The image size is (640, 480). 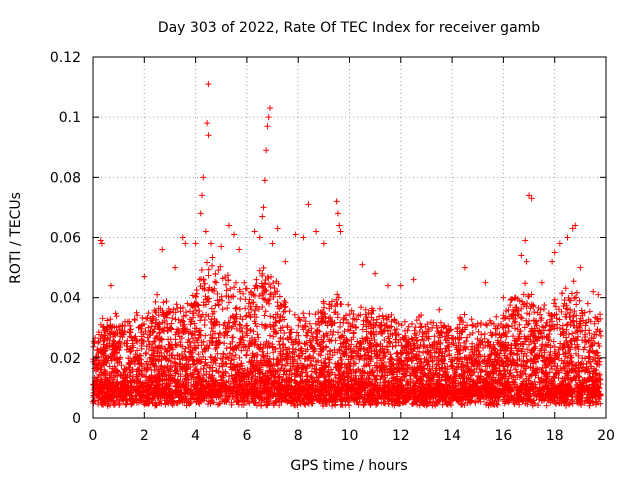 I want to click on x-tick-labels: 0 2 4 6 8 10 12 14 16 18 20, so click(x=352, y=436).